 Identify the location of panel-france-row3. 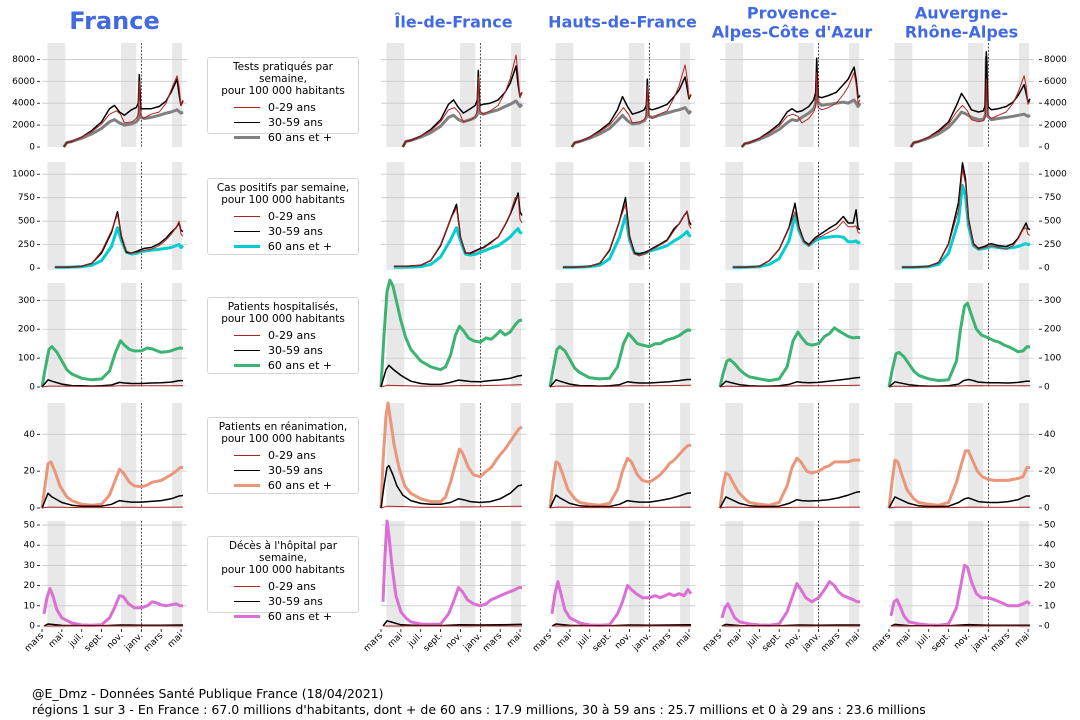
(113, 335).